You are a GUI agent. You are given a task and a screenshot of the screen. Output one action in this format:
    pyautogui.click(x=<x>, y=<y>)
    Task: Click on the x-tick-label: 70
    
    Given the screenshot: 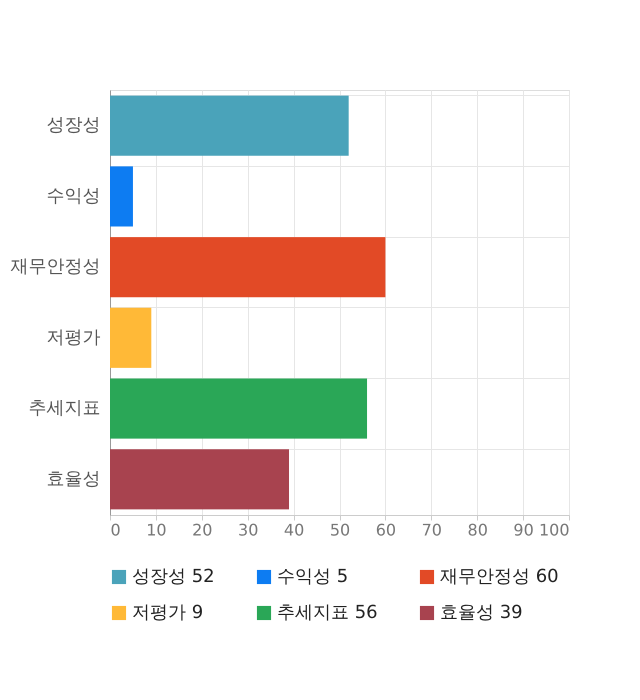 What is the action you would take?
    pyautogui.click(x=432, y=530)
    